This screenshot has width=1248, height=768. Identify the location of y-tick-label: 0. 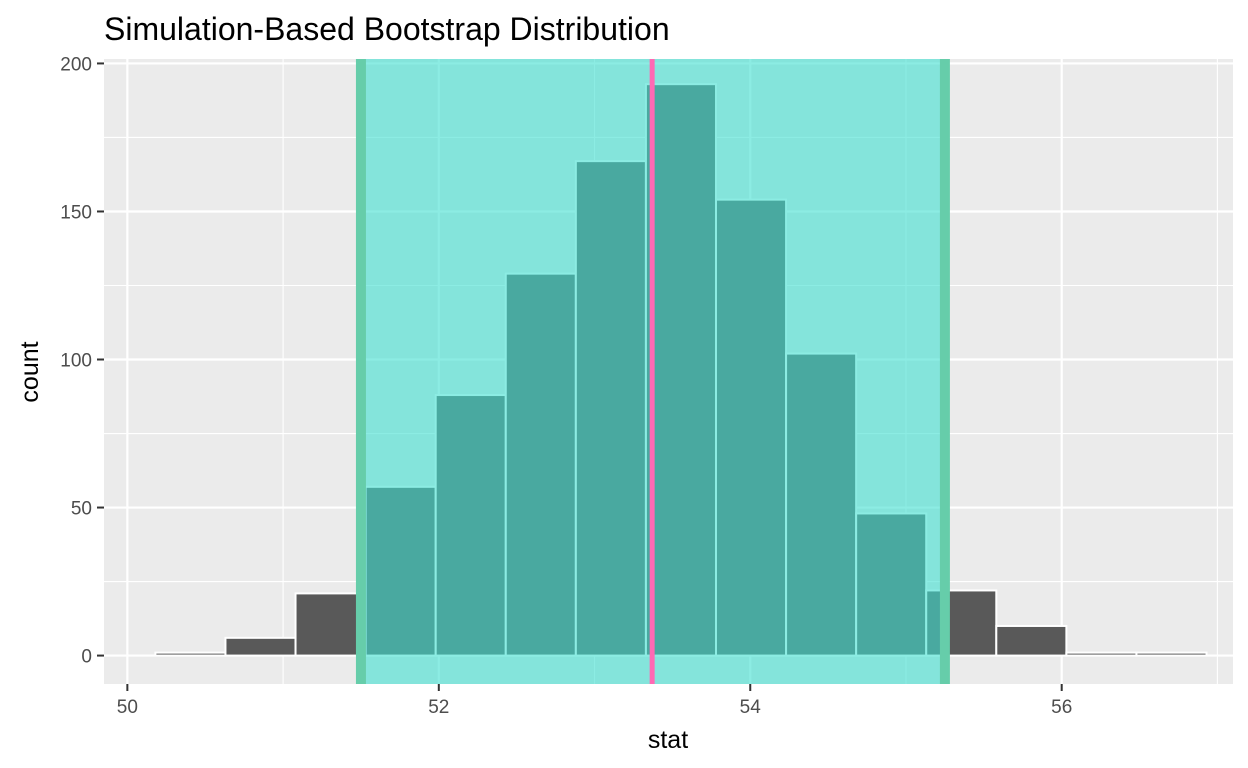
(86, 657).